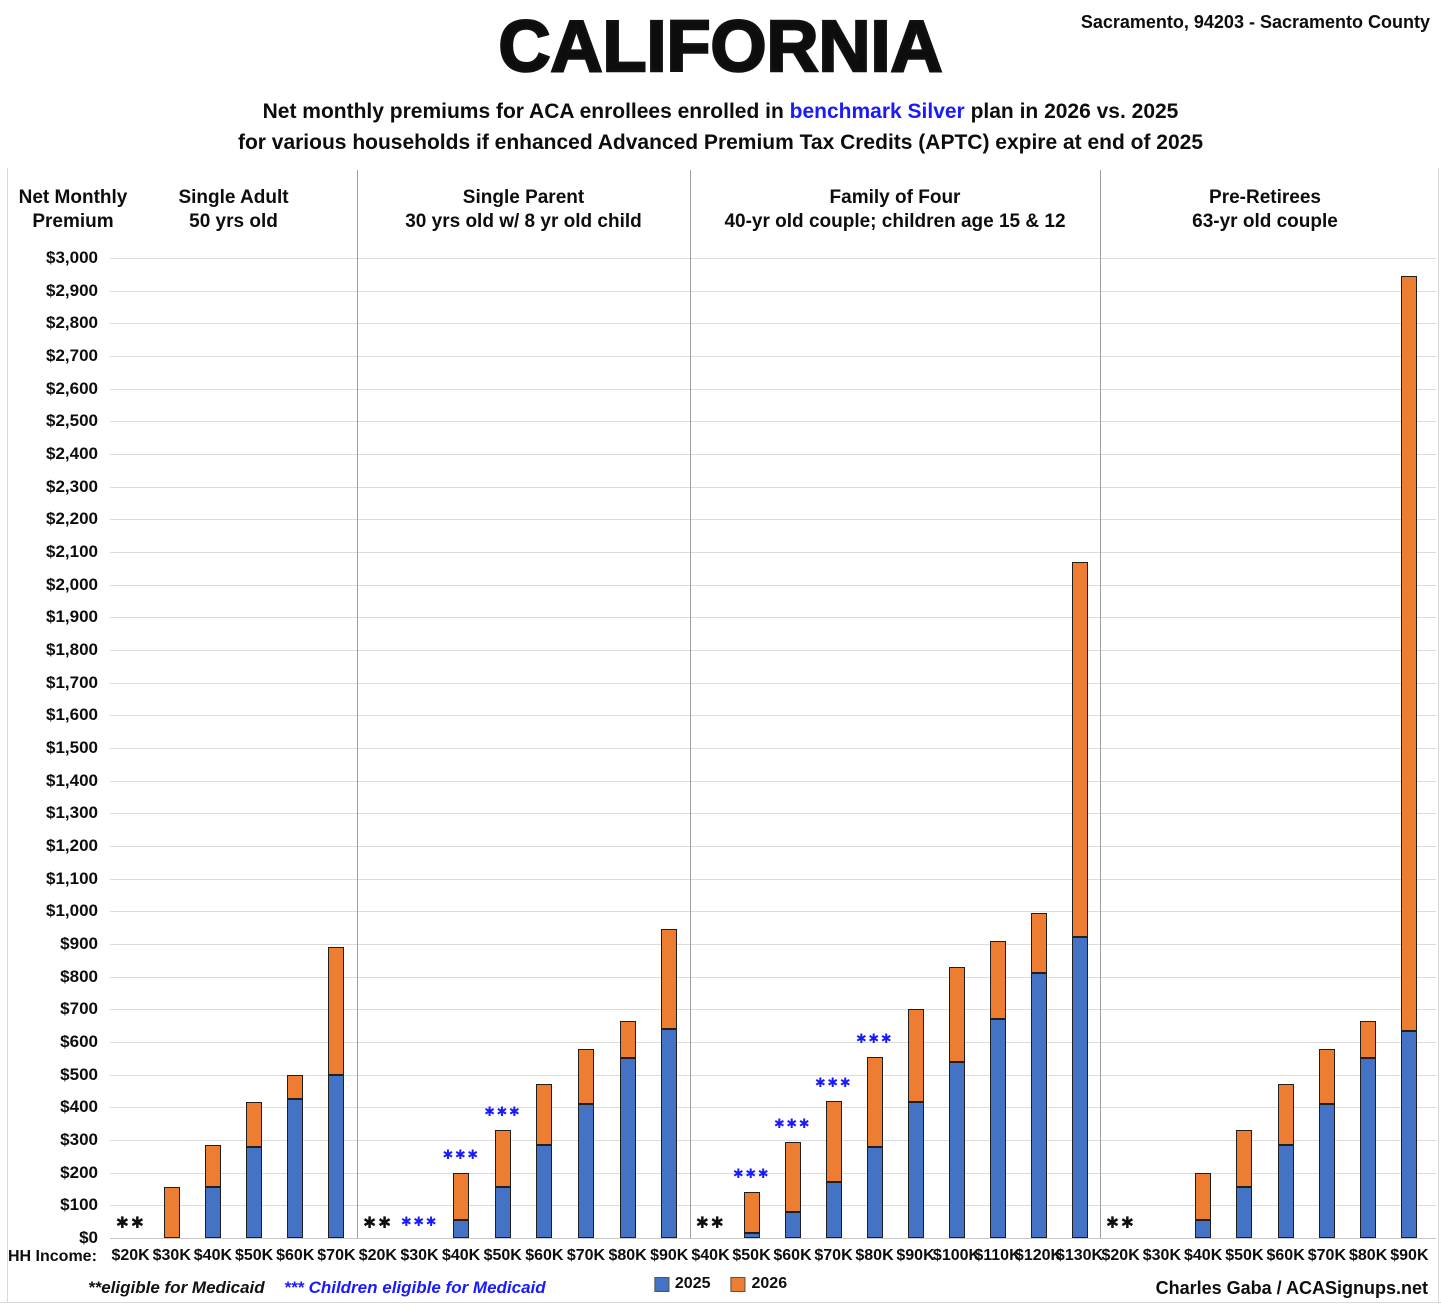 Image resolution: width=1441 pixels, height=1310 pixels. What do you see at coordinates (72, 649) in the screenshot?
I see `y-tick-label: $1,800` at bounding box center [72, 649].